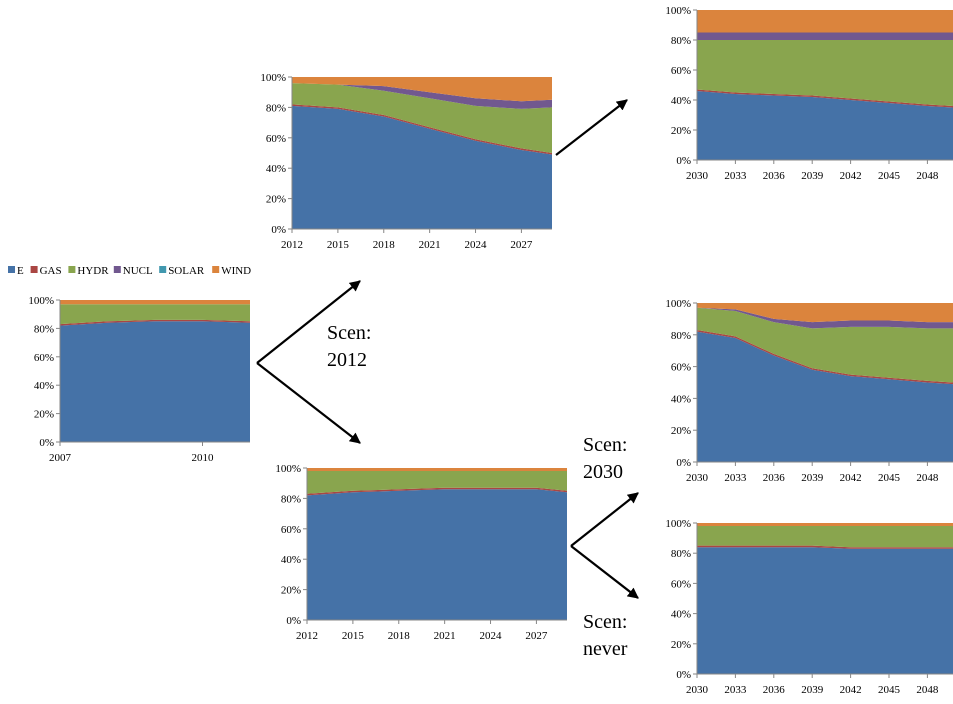  I want to click on arrow-to-no-scen2012, so click(308, 403).